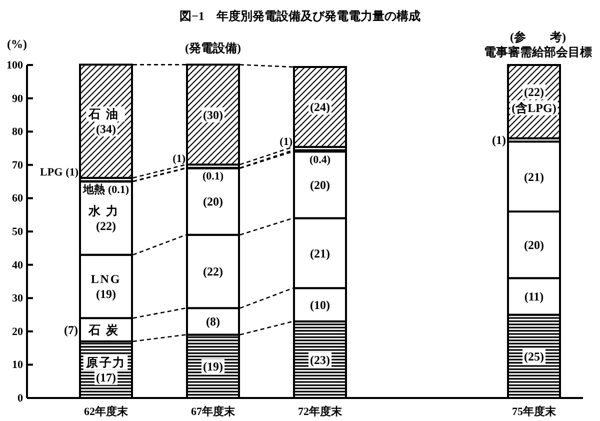 The image size is (600, 421). Describe the element at coordinates (538, 52) in the screenshot. I see `text: 電事審需給部会目標` at that location.